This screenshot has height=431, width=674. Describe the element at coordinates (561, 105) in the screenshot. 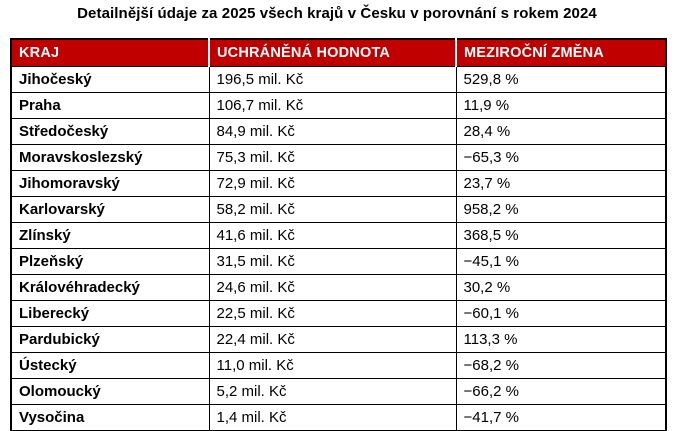

I see `zmena-cell: 11,9 %` at that location.